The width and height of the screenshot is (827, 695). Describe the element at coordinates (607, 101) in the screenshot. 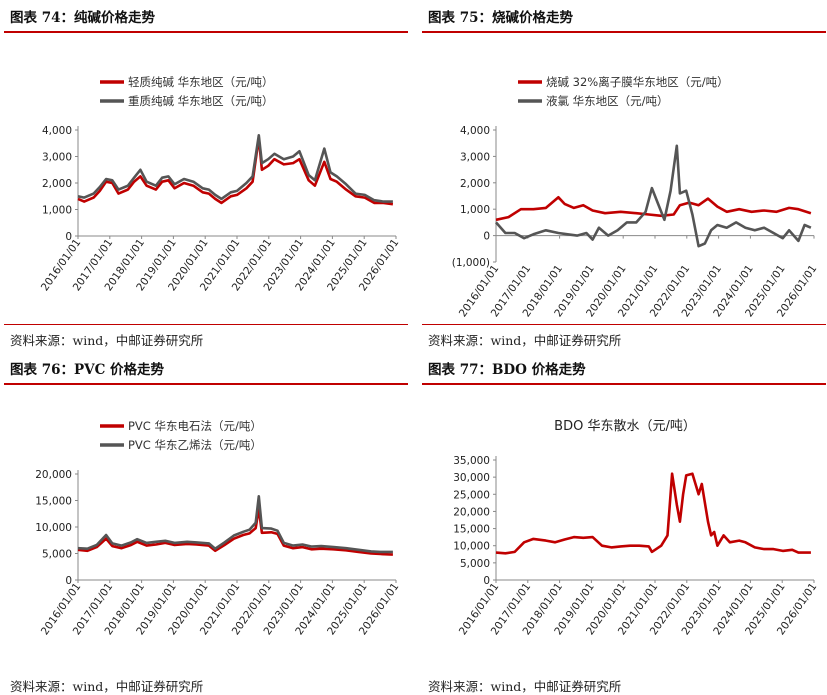

I see `legend-label: 液氯 华东地区（元/吨）` at that location.